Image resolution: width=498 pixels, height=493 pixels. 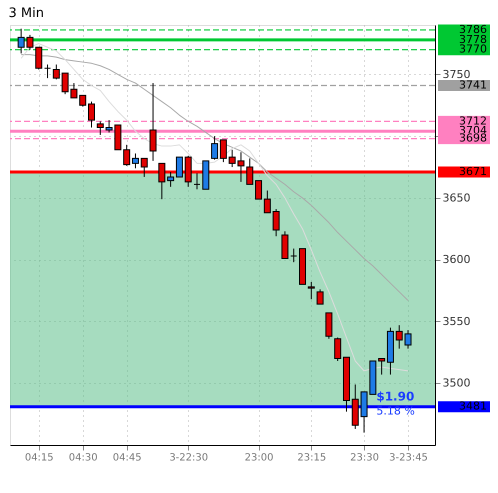 What do you see at coordinates (456, 383) in the screenshot?
I see `y-tick-label: 3500` at bounding box center [456, 383].